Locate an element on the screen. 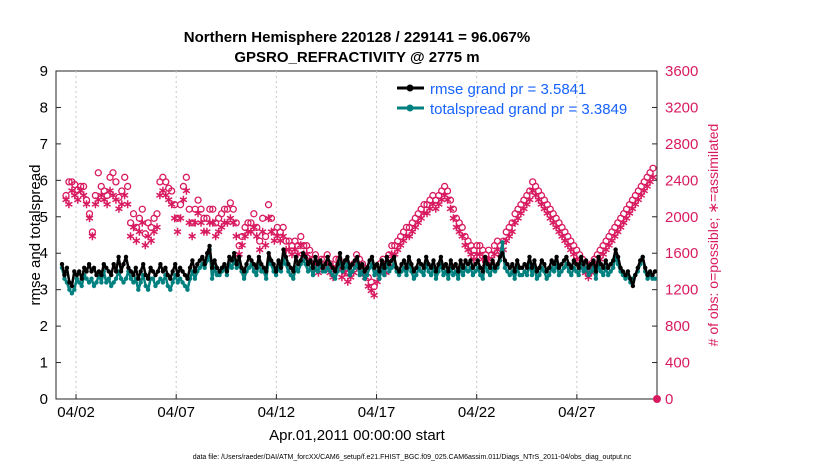 The image size is (830, 470). x-tick-label: 04/17 is located at coordinates (377, 412).